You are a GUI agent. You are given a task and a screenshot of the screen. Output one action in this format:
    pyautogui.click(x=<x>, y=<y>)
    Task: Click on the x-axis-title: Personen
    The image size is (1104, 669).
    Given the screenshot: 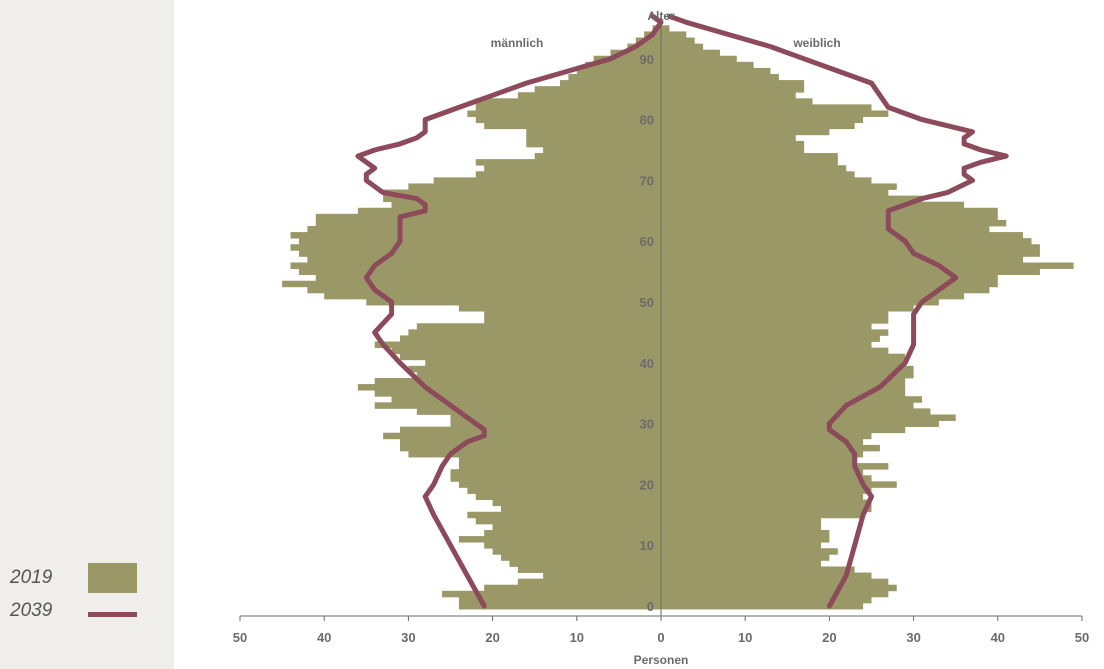 What is the action you would take?
    pyautogui.click(x=661, y=660)
    